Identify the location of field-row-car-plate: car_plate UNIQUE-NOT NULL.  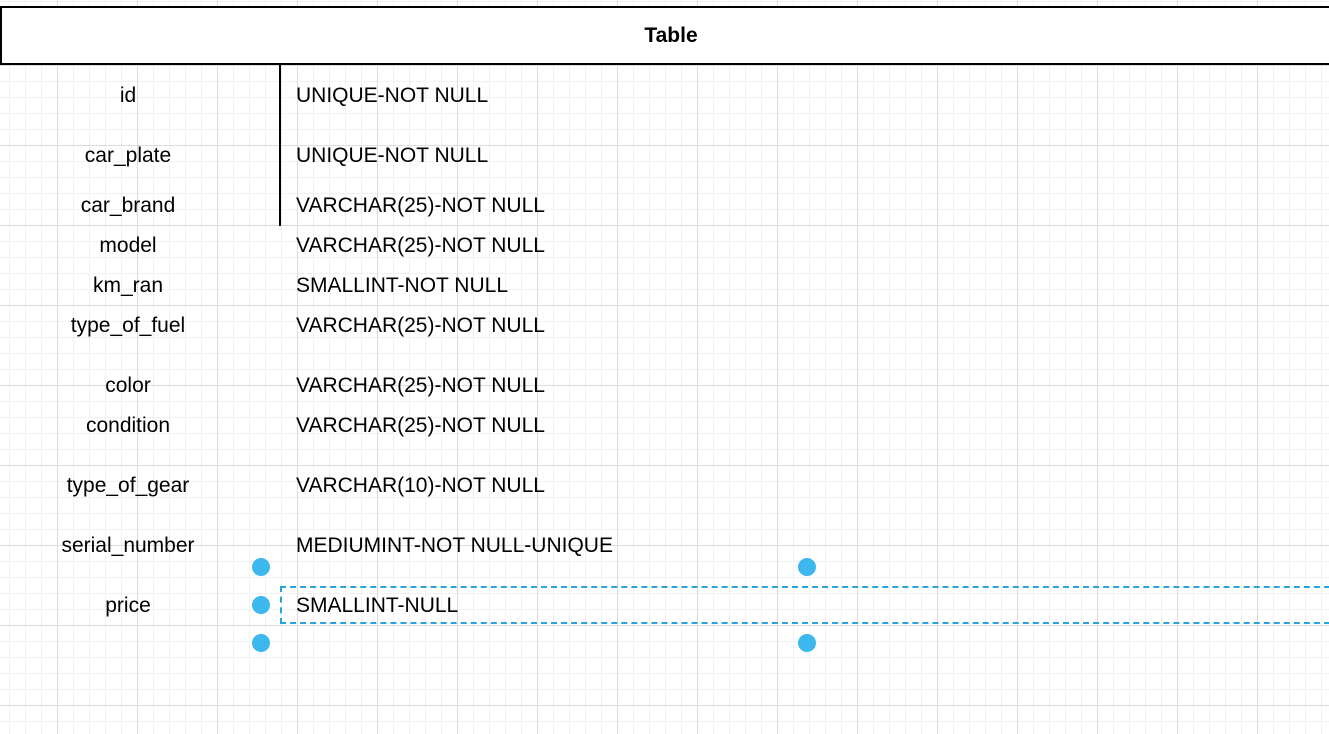
(664, 156).